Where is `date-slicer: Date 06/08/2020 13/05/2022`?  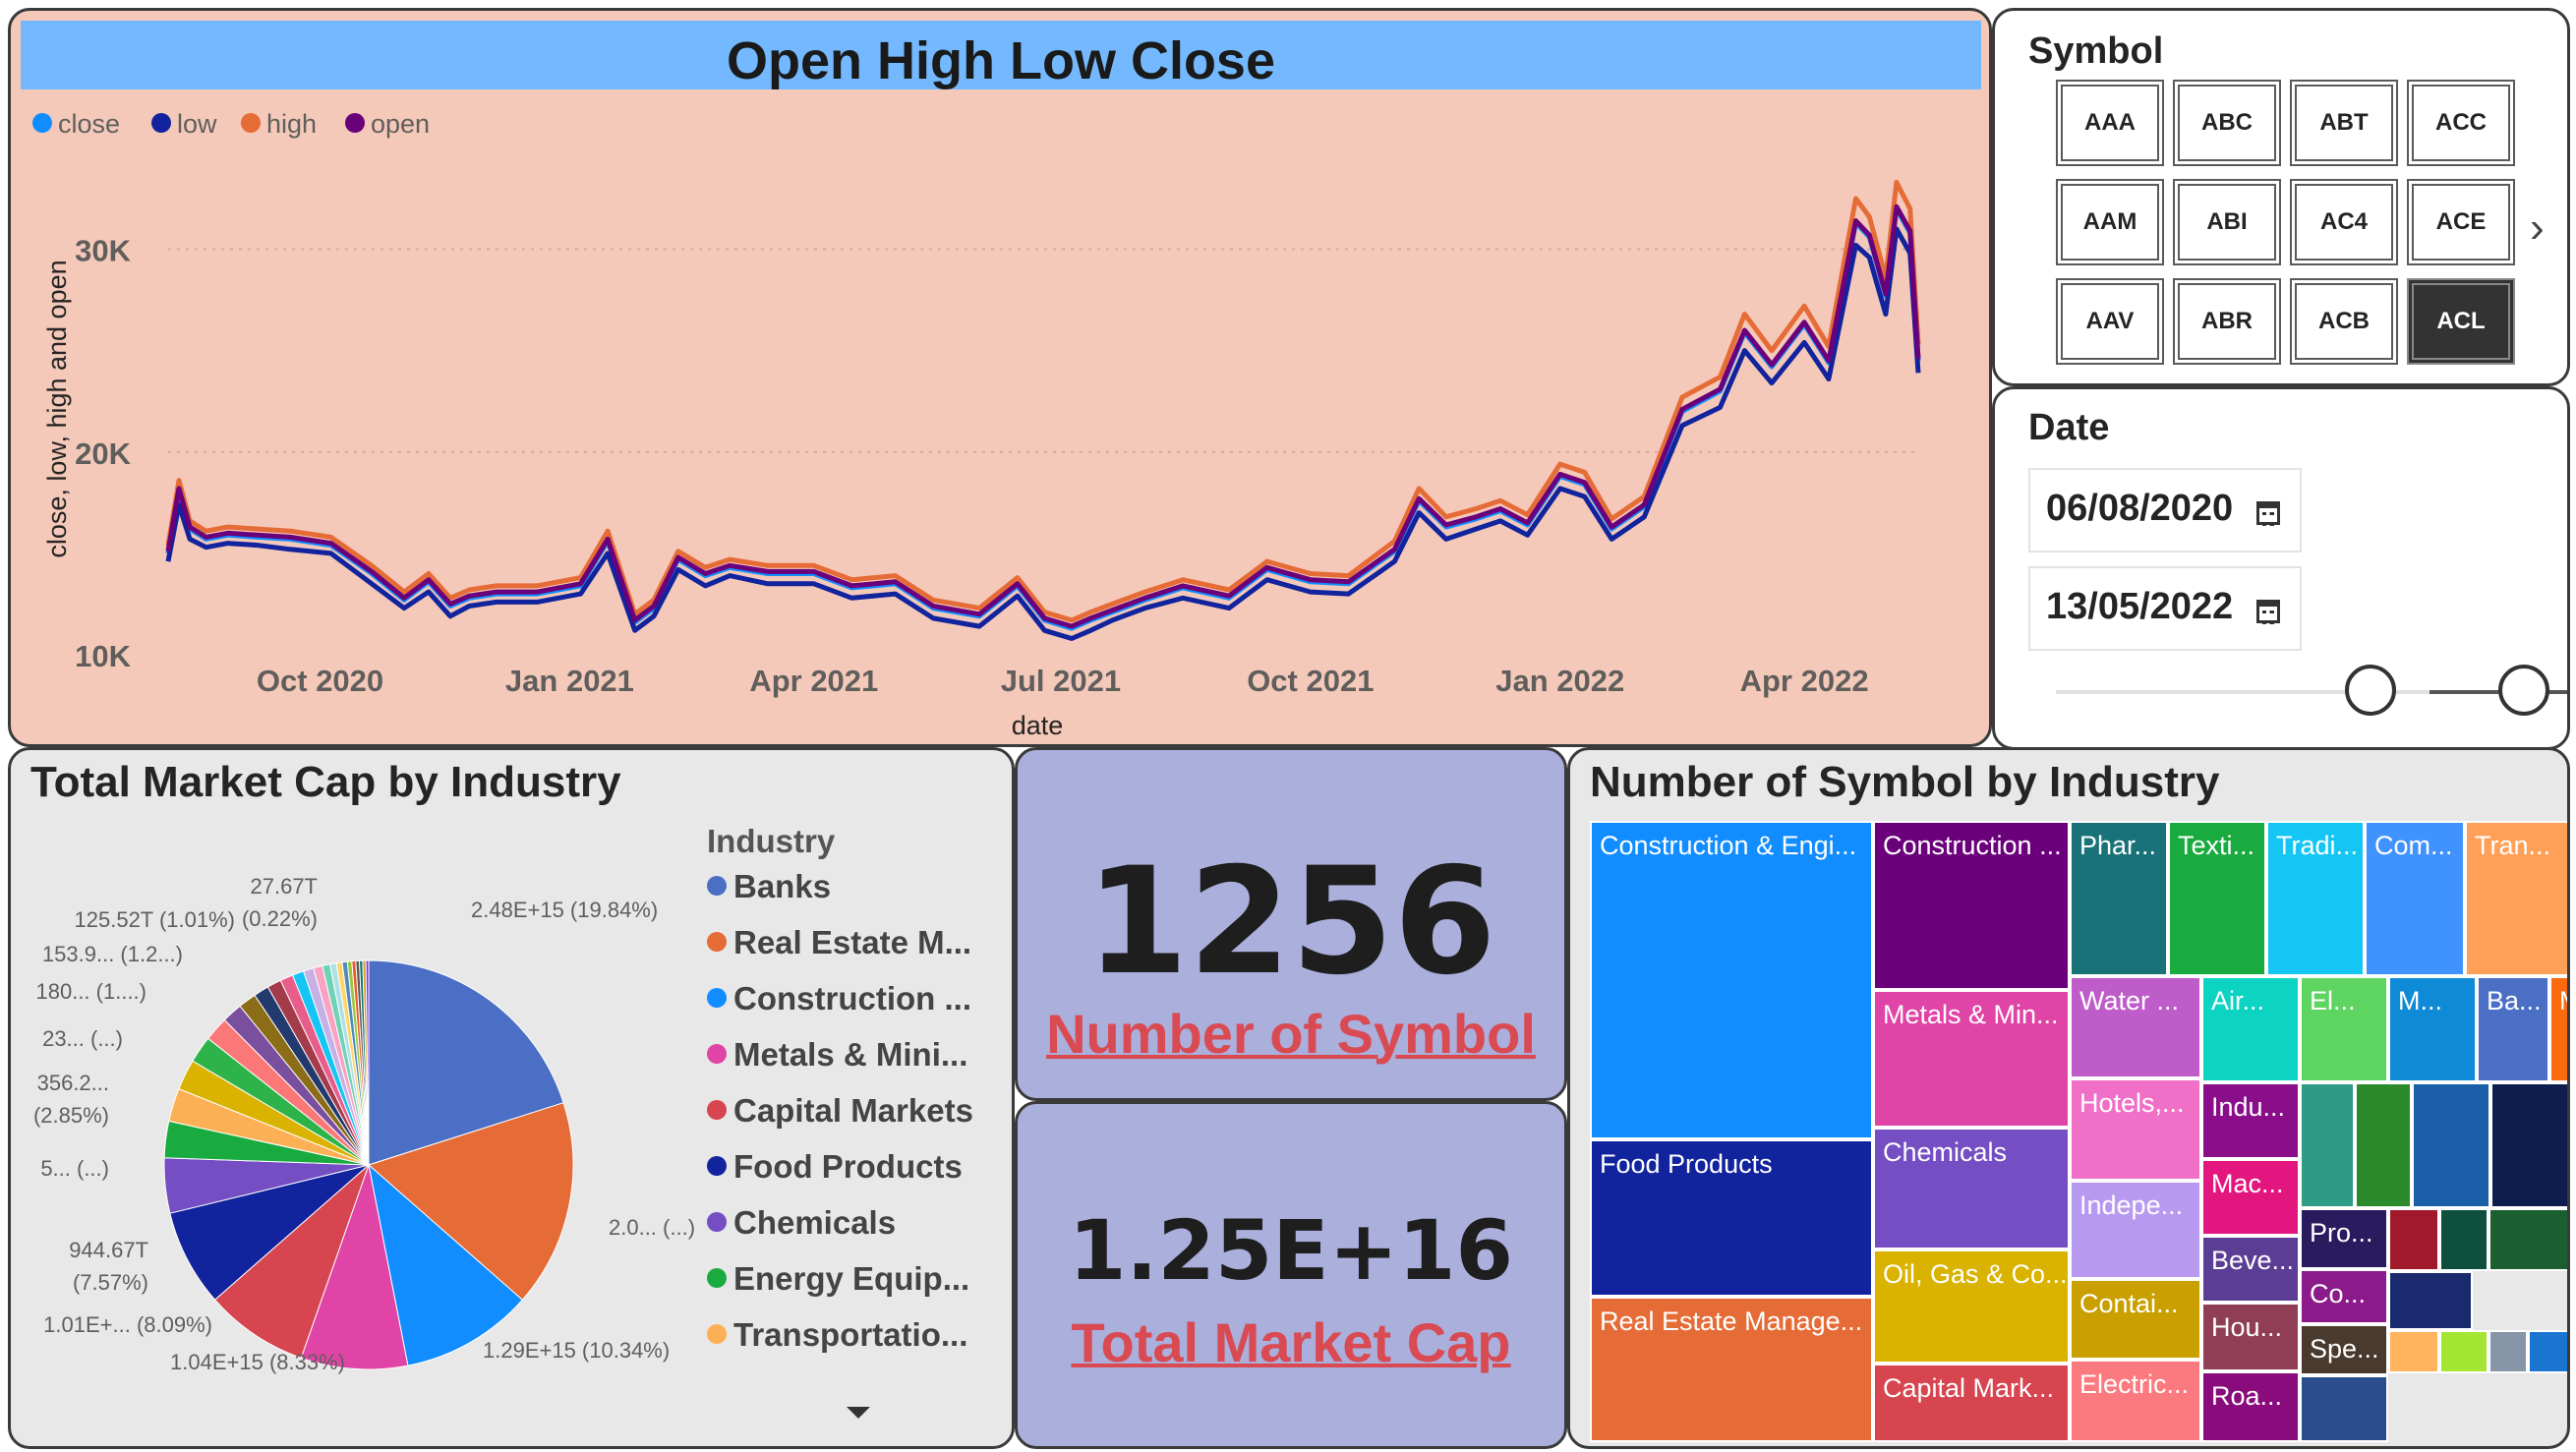 date-slicer: Date 06/08/2020 13/05/2022 is located at coordinates (2281, 568).